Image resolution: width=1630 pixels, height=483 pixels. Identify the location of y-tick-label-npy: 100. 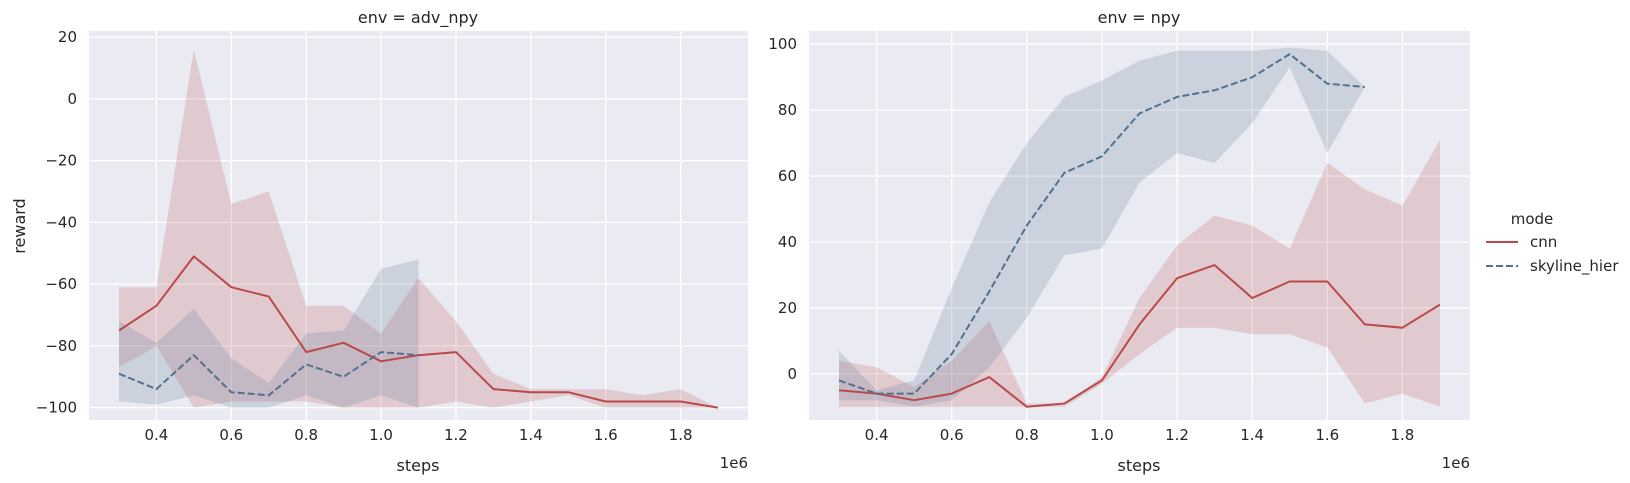
(782, 44).